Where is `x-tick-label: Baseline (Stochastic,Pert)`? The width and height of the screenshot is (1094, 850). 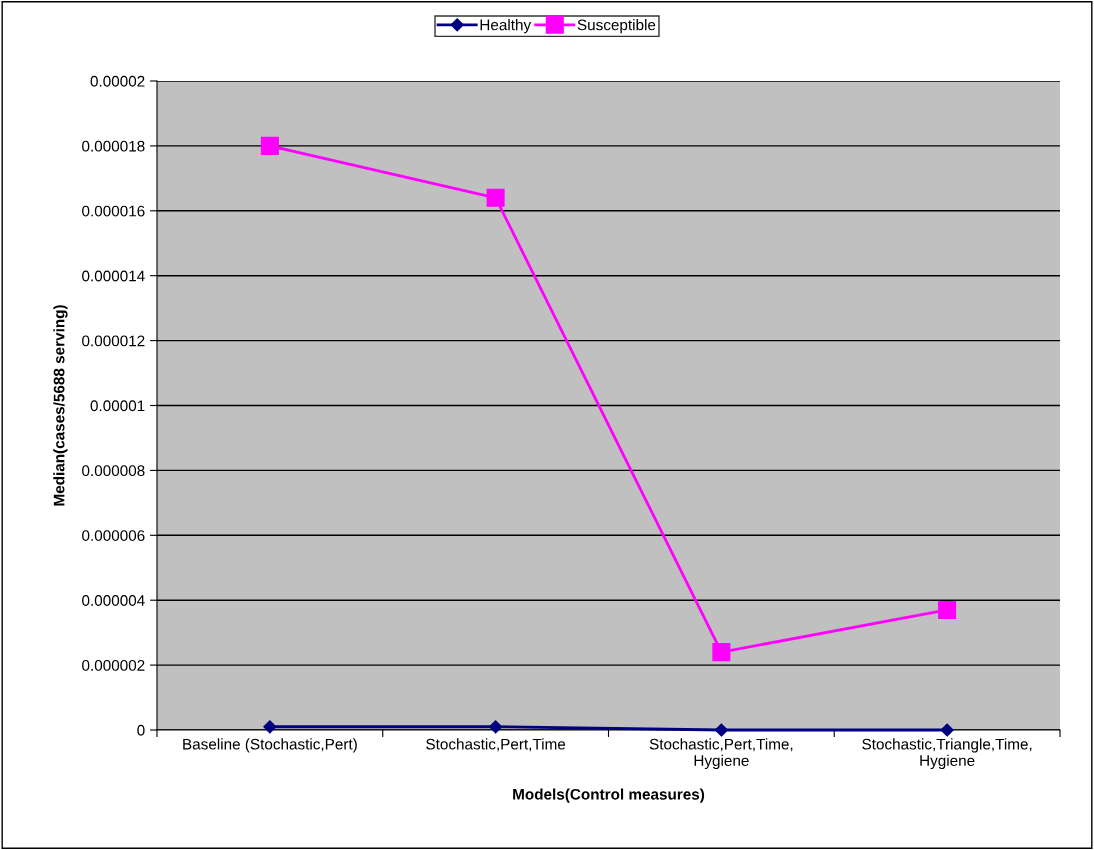
x-tick-label: Baseline (Stochastic,Pert) is located at coordinates (270, 745).